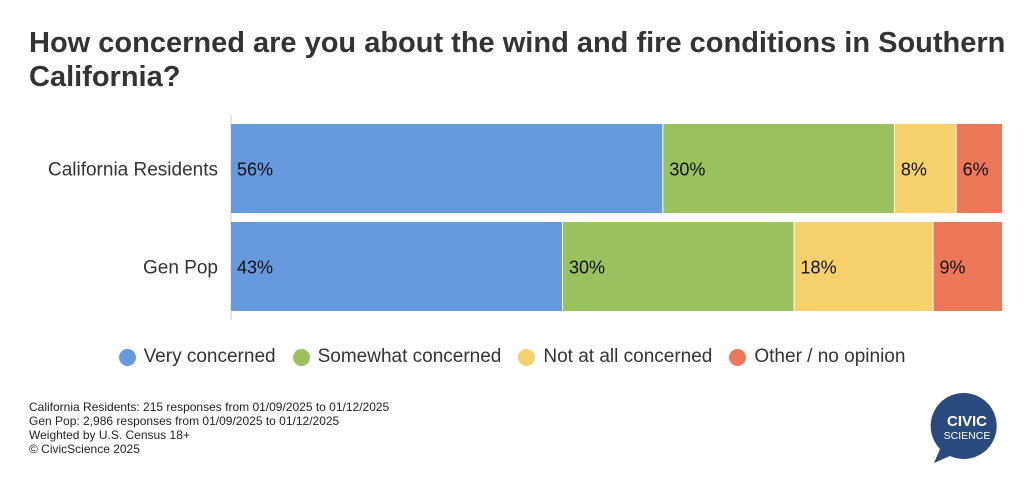 The height and width of the screenshot is (486, 1024). What do you see at coordinates (255, 170) in the screenshot?
I see `data-label: 56%` at bounding box center [255, 170].